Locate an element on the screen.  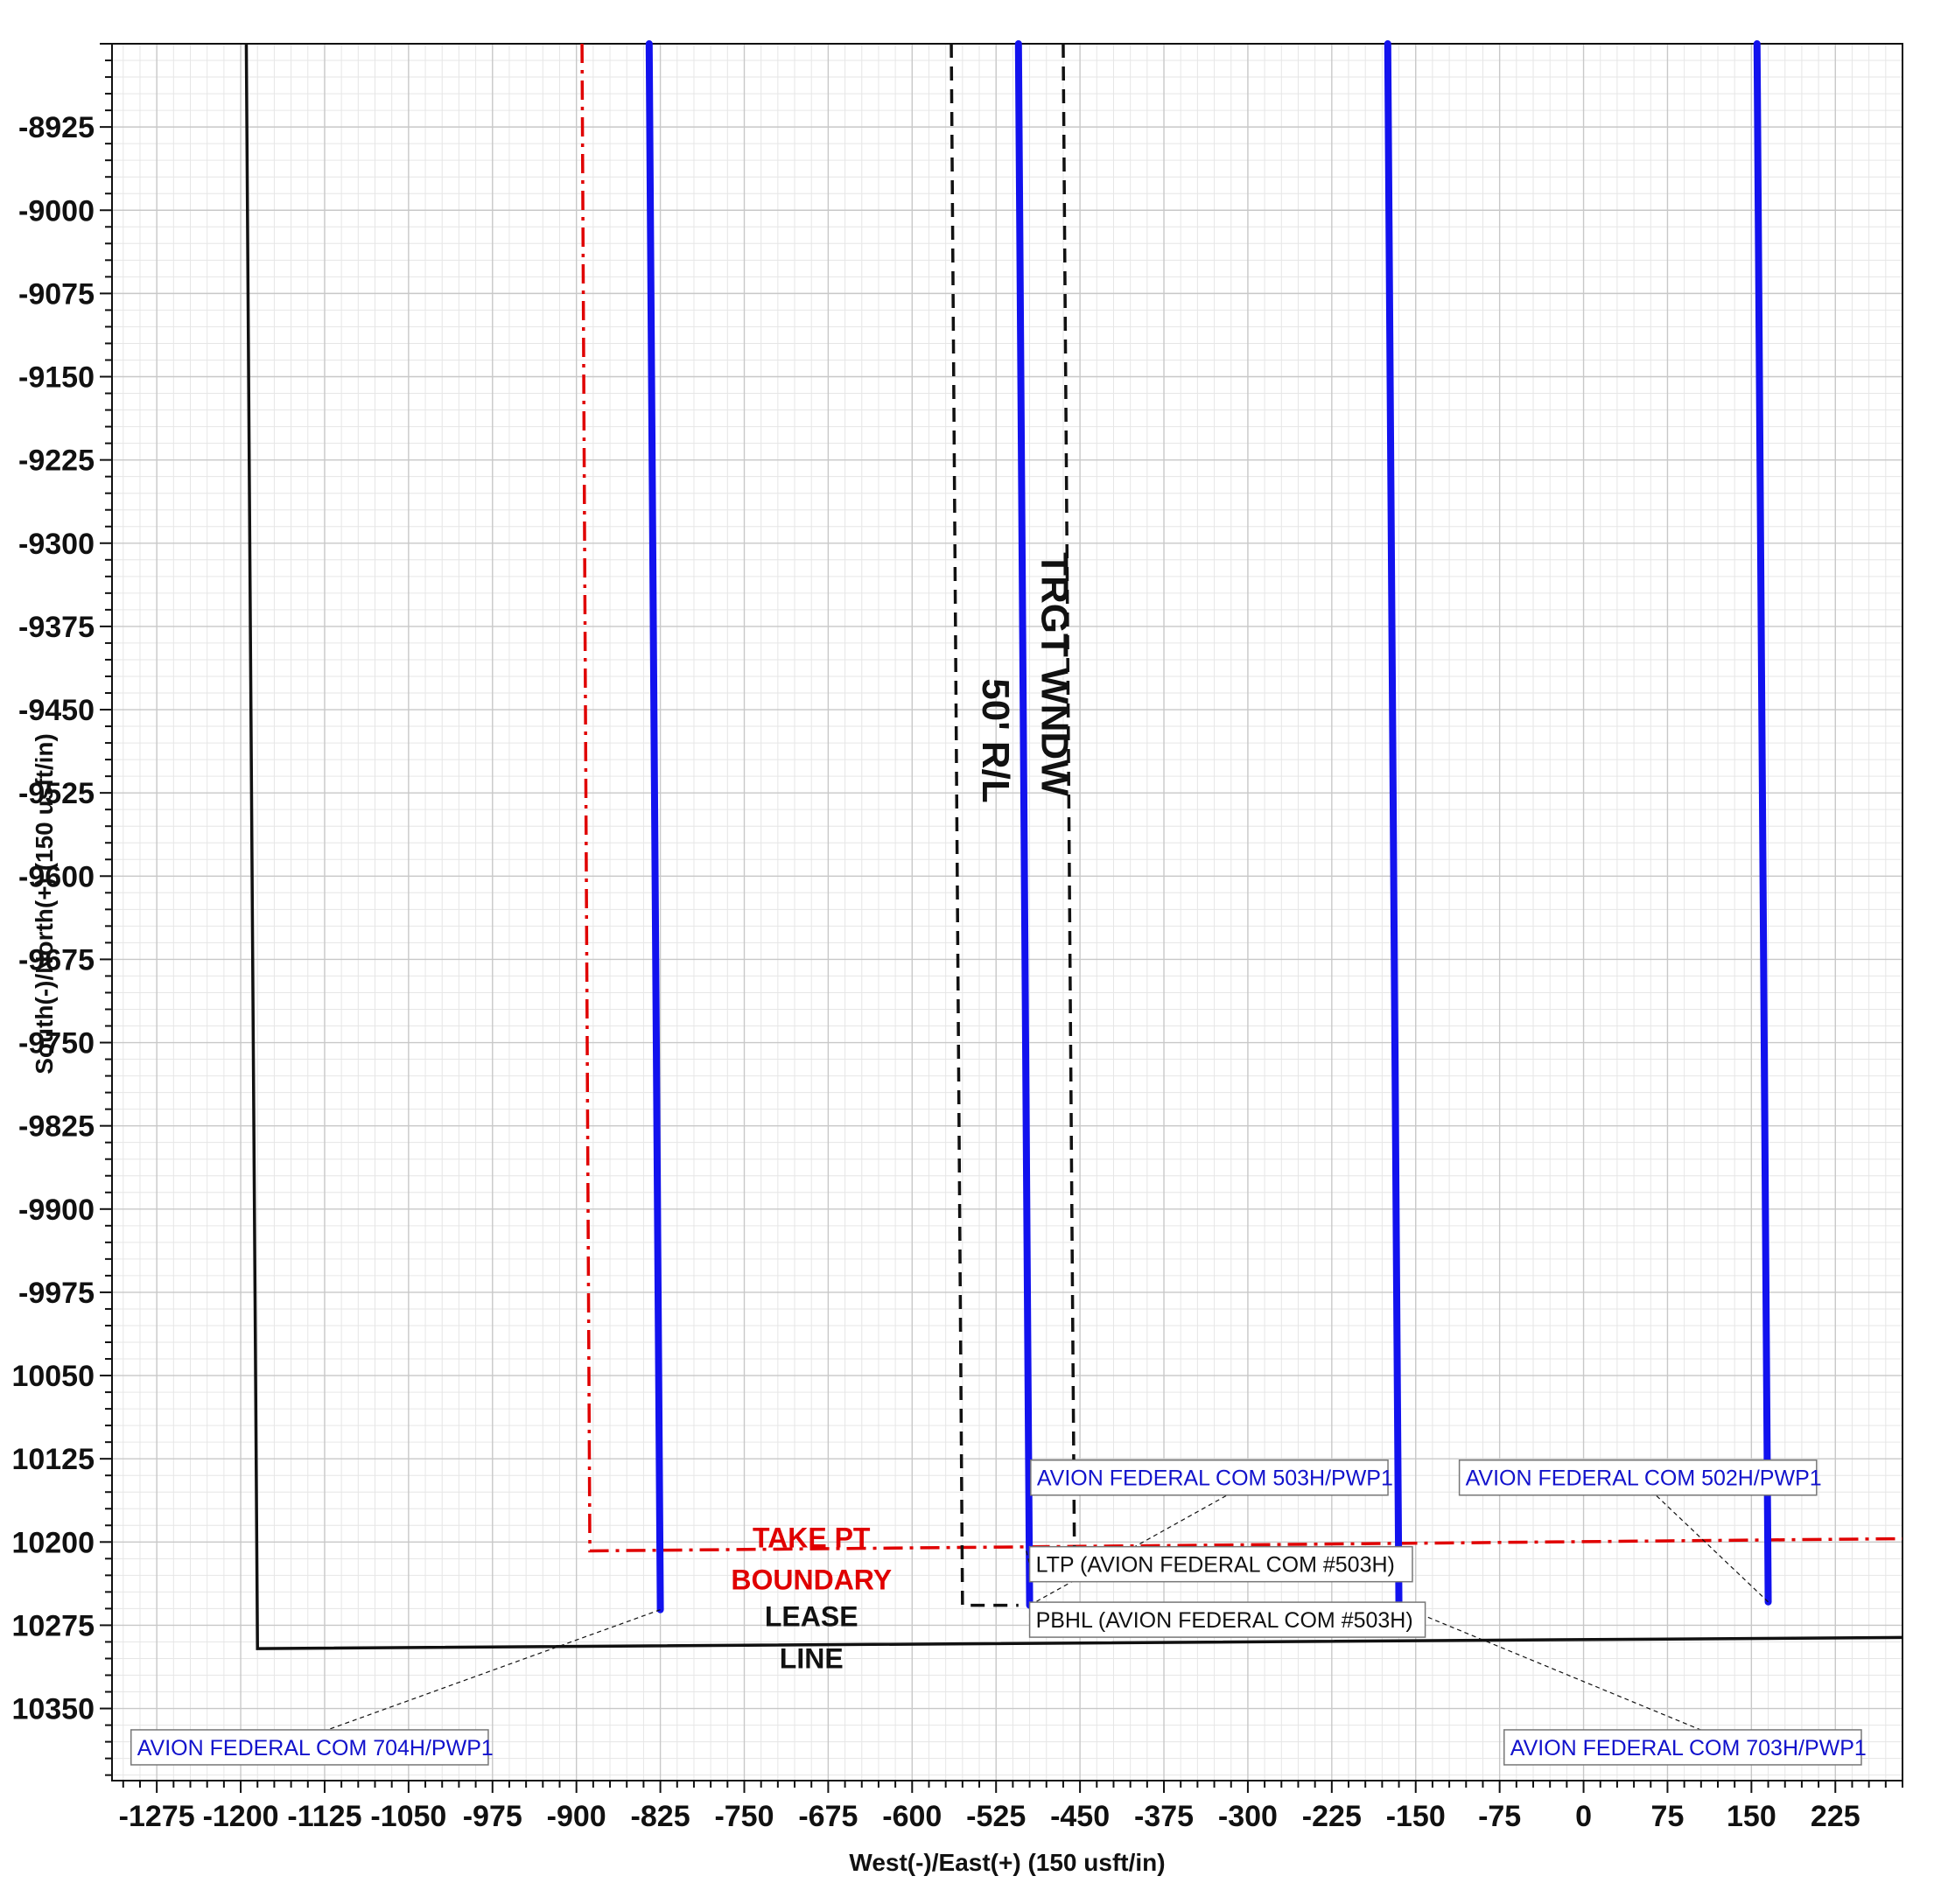
y-tick-label: 10050 is located at coordinates (53, 1376).